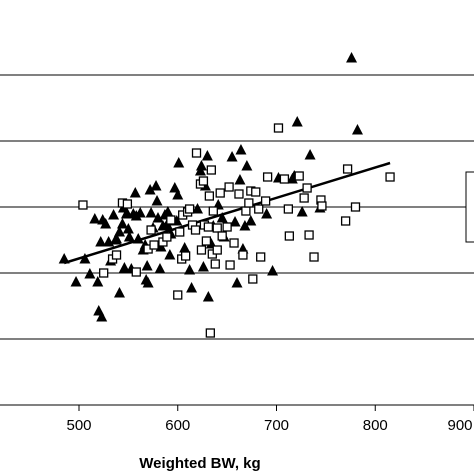  I want to click on x-tick-label-600: 600, so click(177, 425).